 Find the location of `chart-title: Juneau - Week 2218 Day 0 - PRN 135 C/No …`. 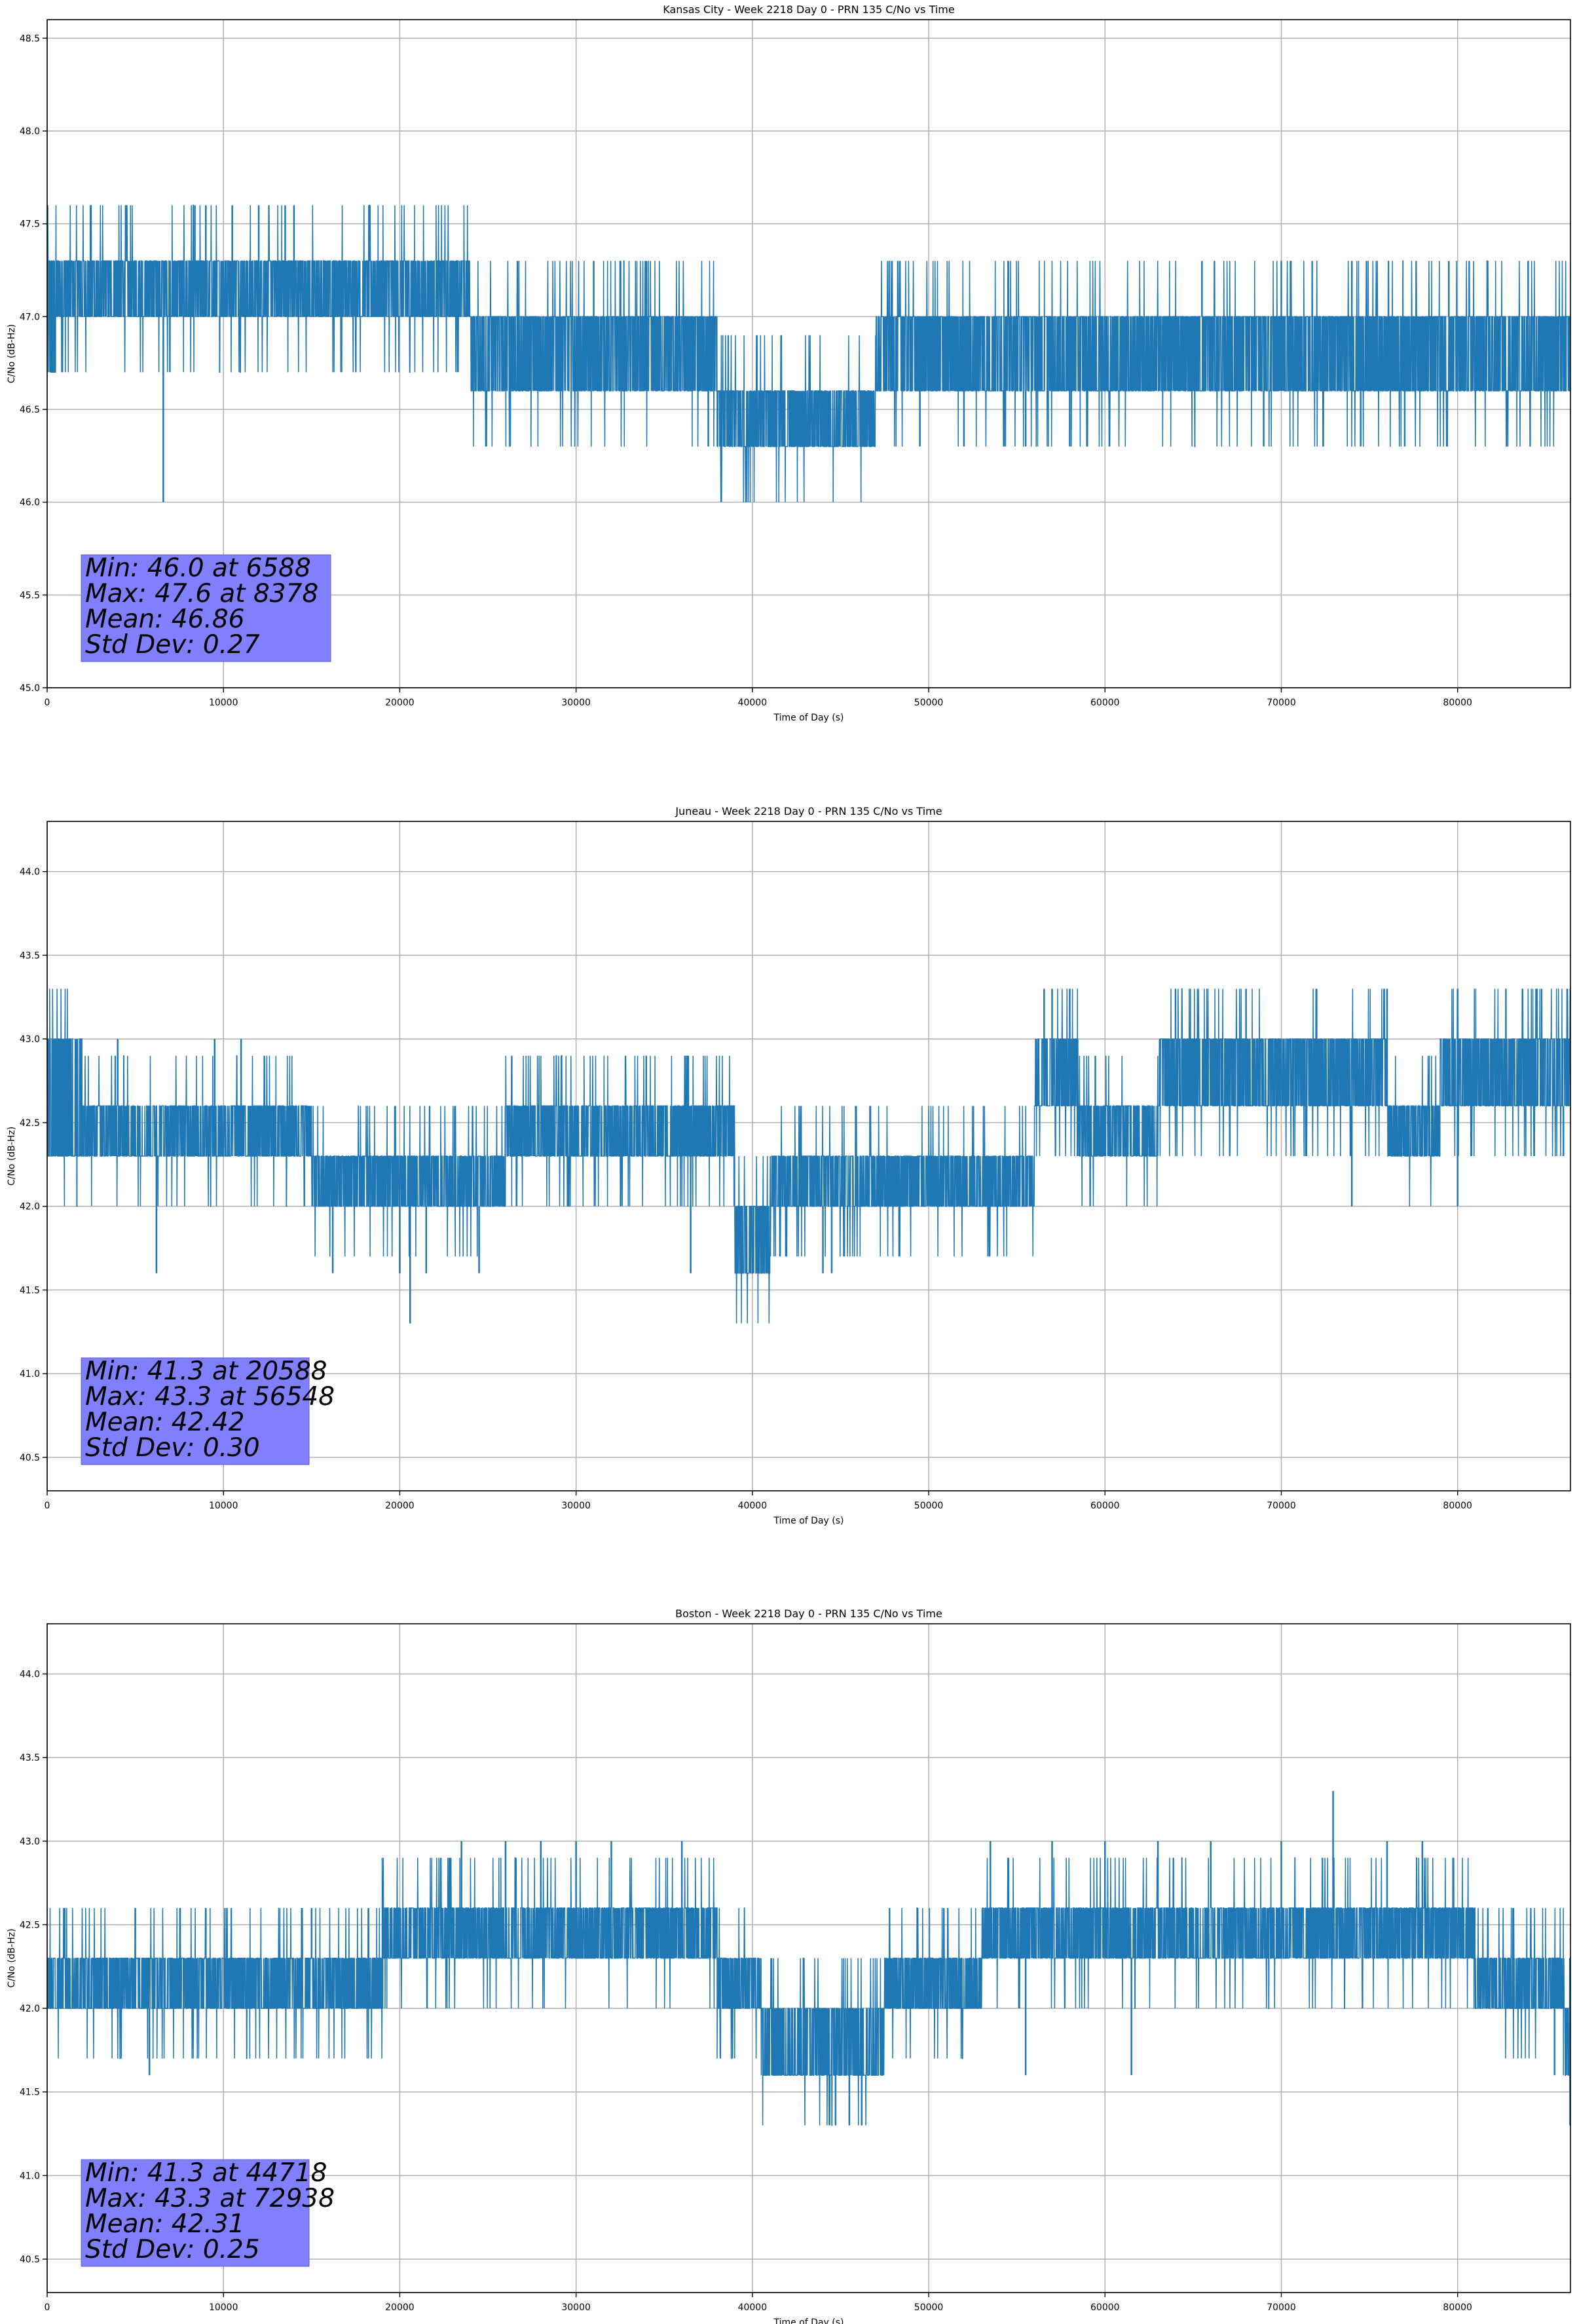

chart-title: Juneau - Week 2218 Day 0 - PRN 135 C/No … is located at coordinates (808, 811).